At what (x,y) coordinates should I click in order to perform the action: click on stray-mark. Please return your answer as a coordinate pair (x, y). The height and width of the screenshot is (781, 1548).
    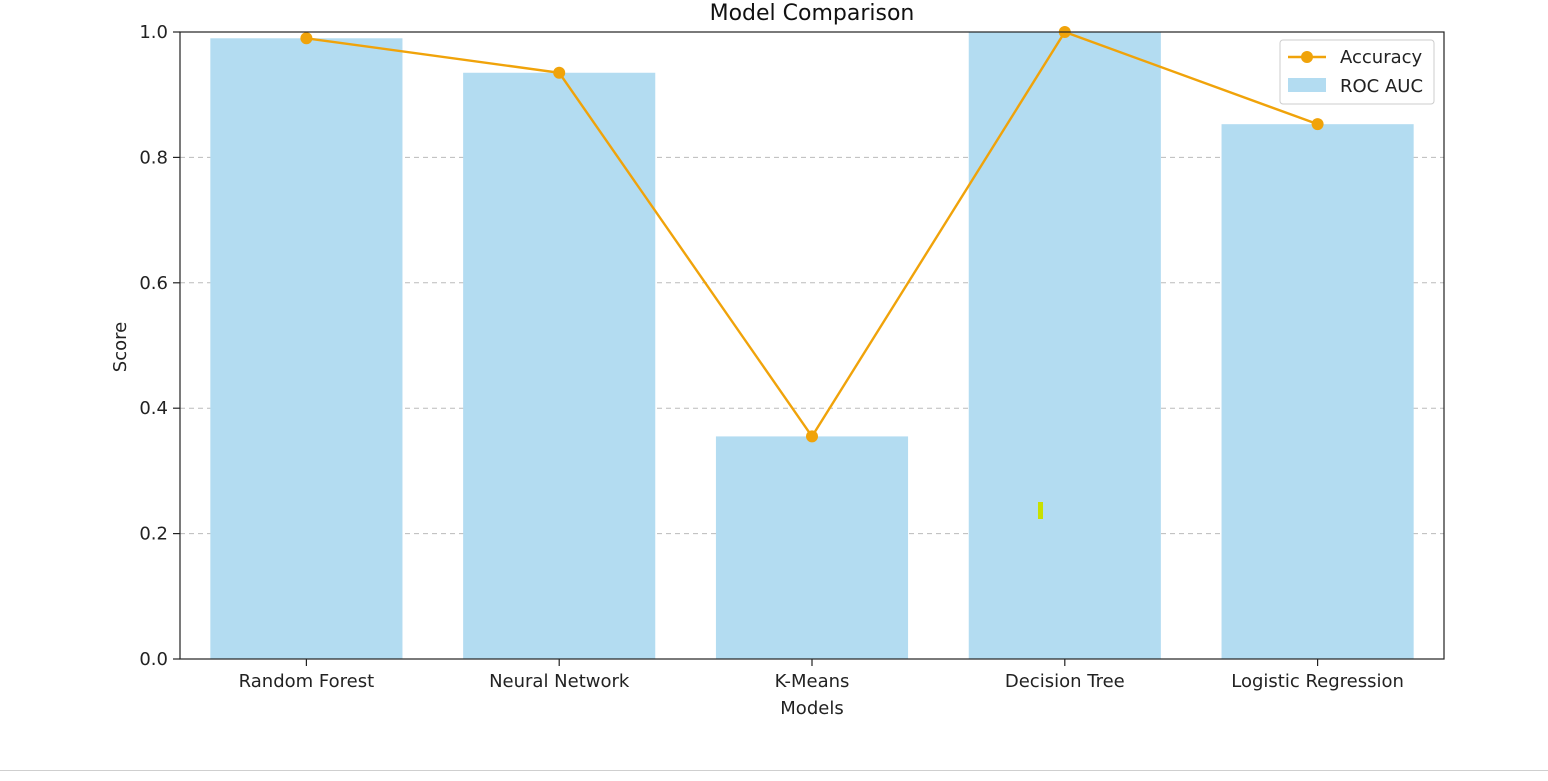
    Looking at the image, I should click on (1040, 510).